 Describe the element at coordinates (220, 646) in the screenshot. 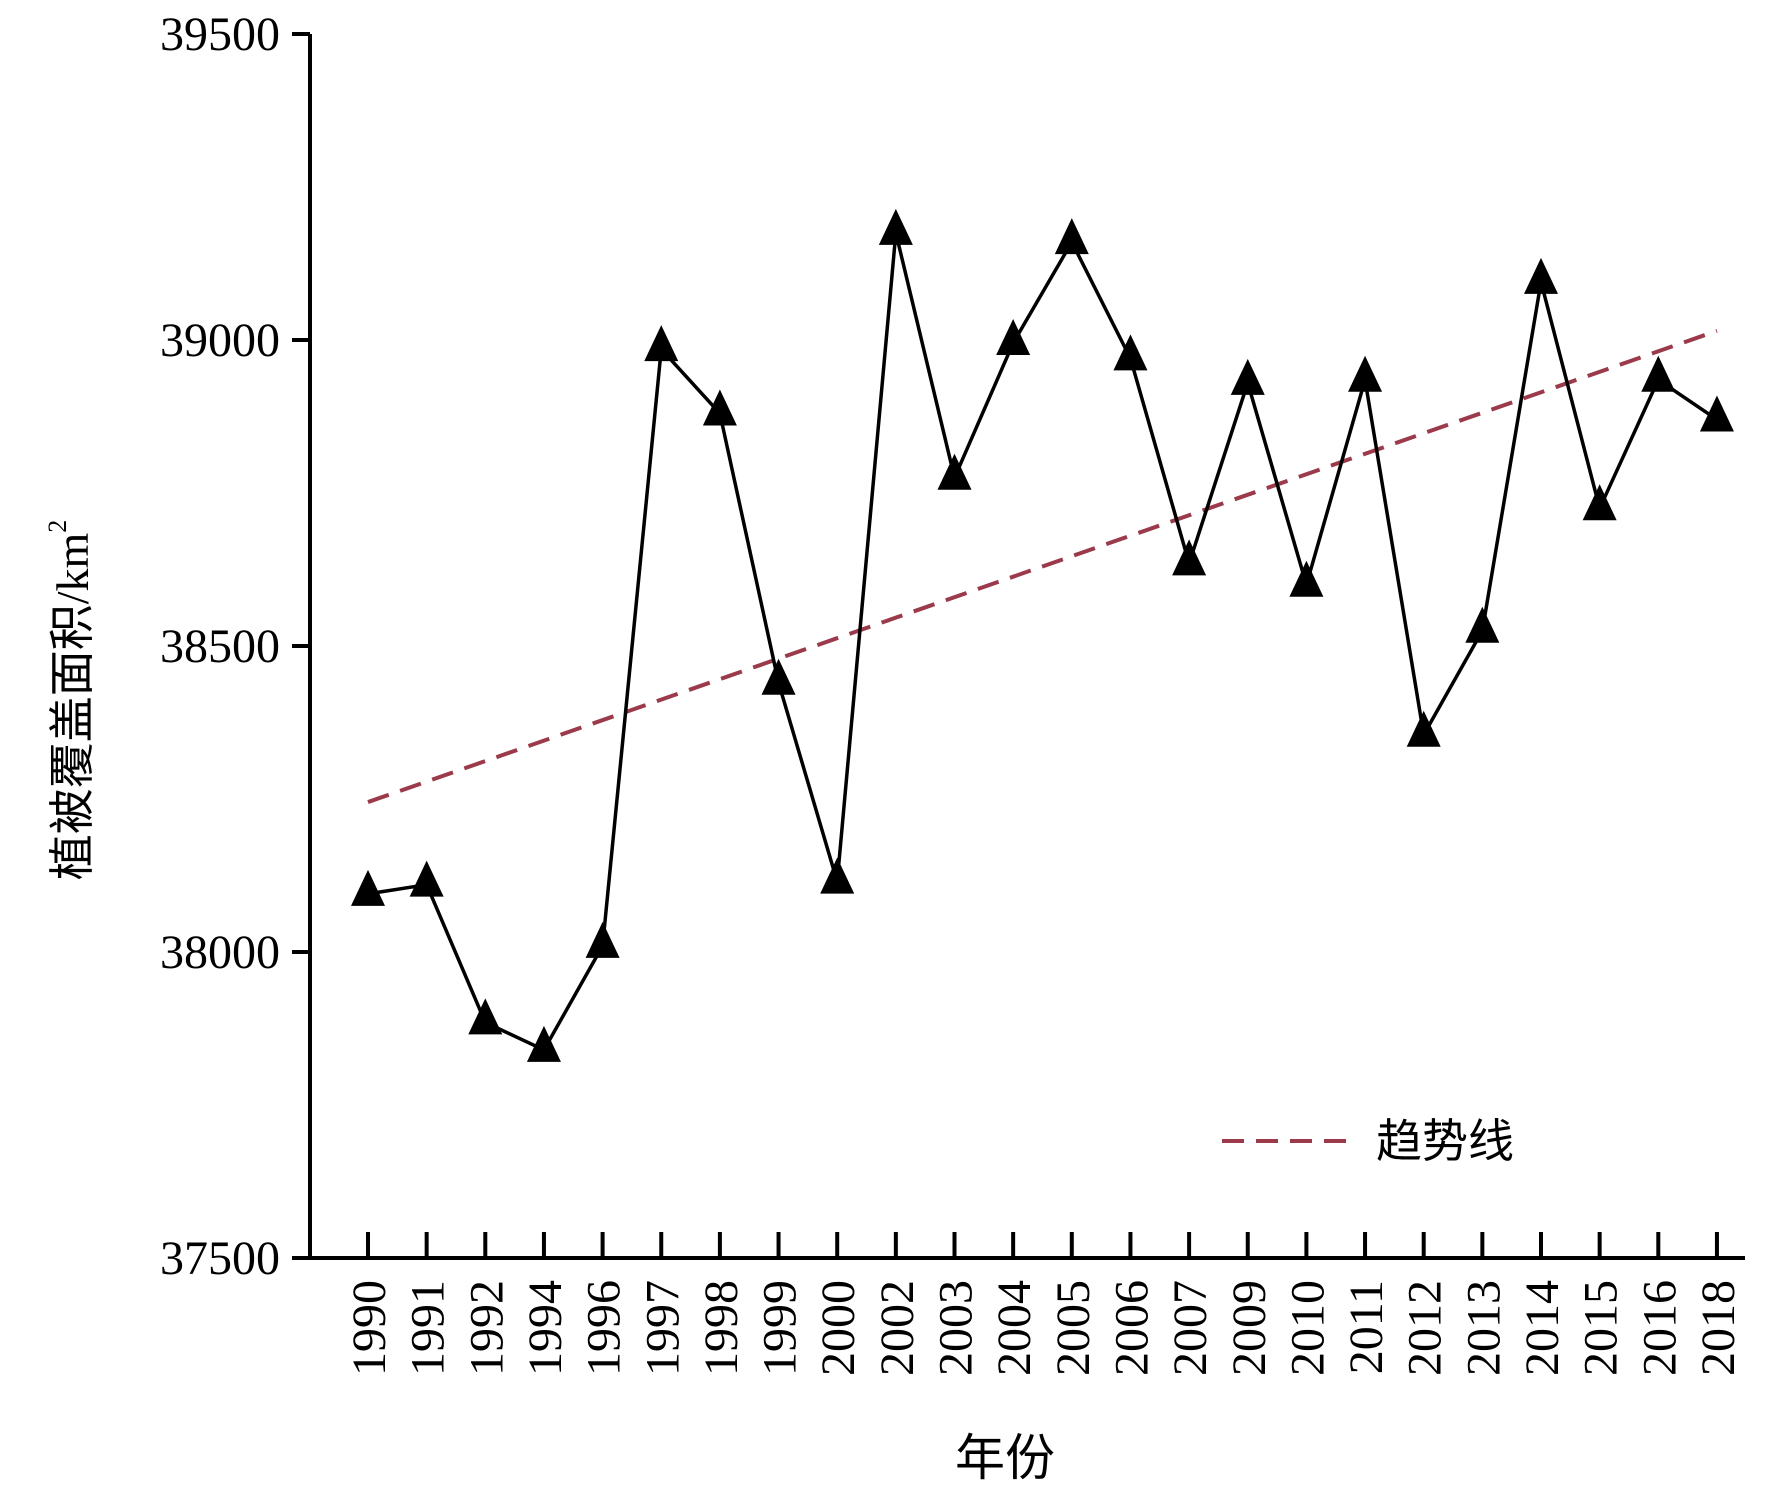

I see `y-tick-label: 38500` at that location.